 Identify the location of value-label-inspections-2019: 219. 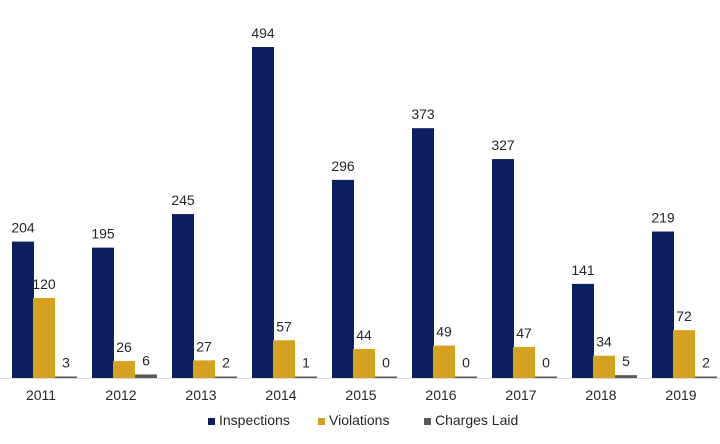
(663, 218).